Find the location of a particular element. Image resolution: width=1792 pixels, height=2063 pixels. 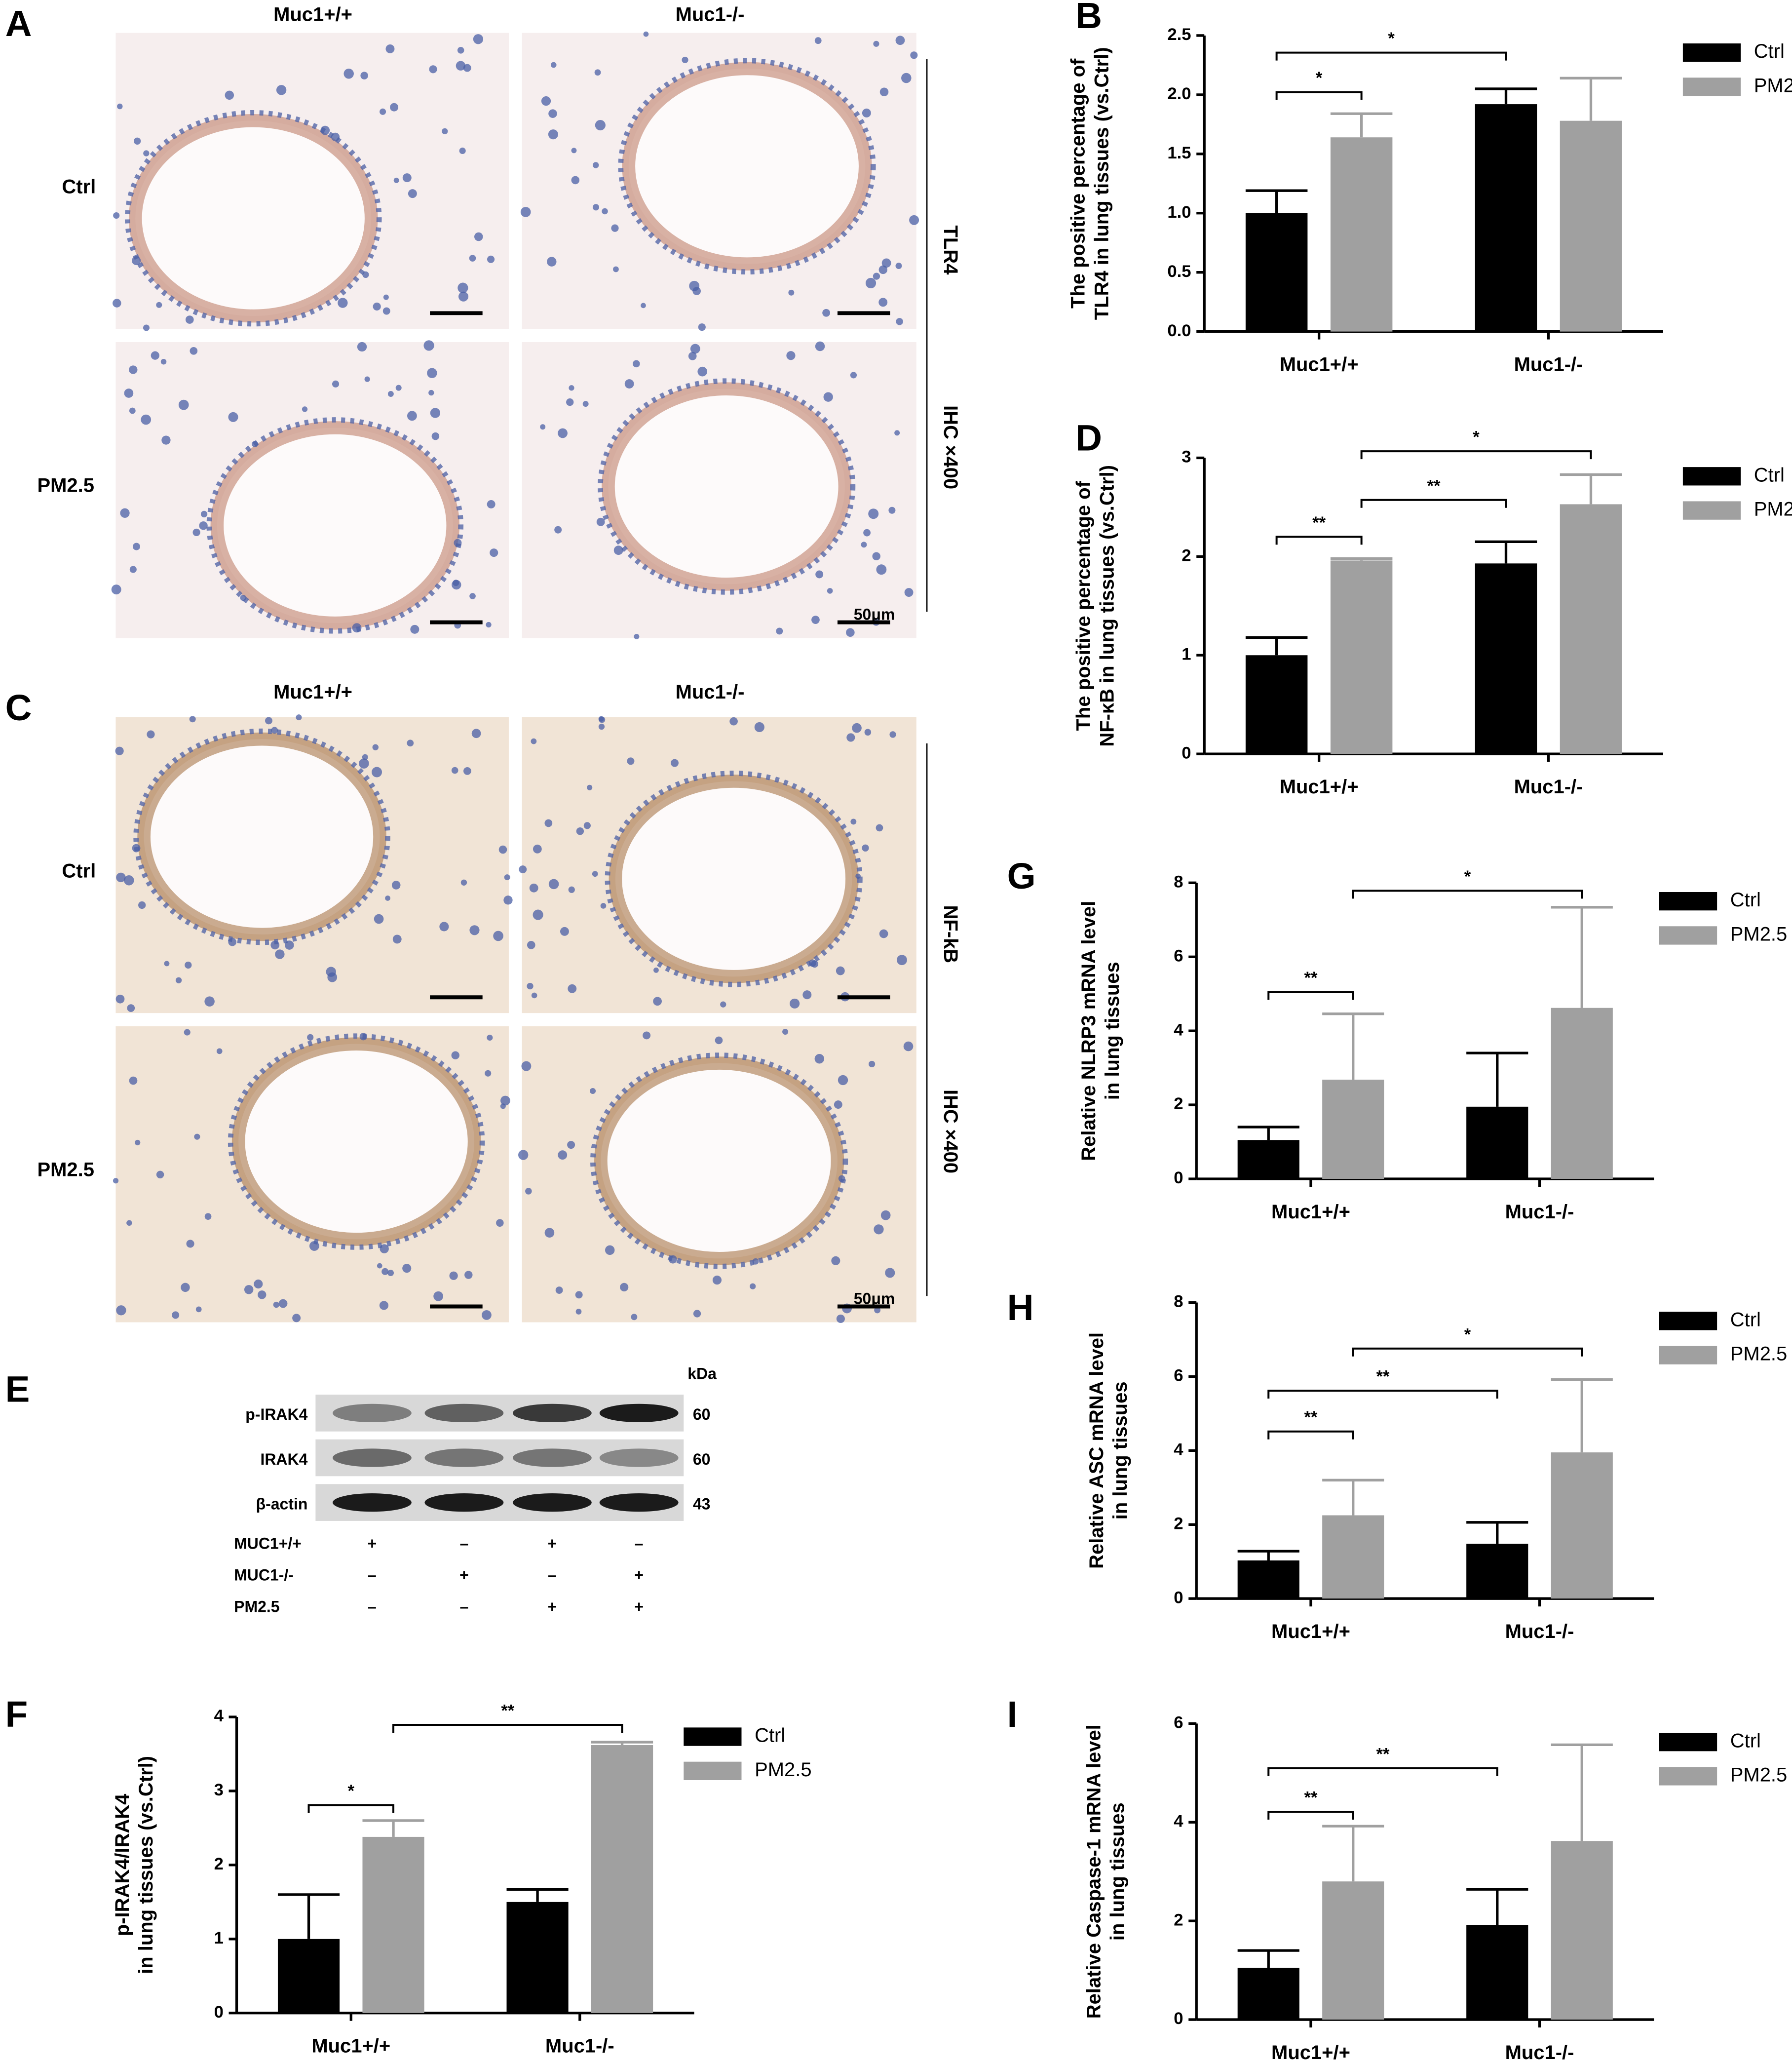

scale-label: 50μm is located at coordinates (874, 1299).